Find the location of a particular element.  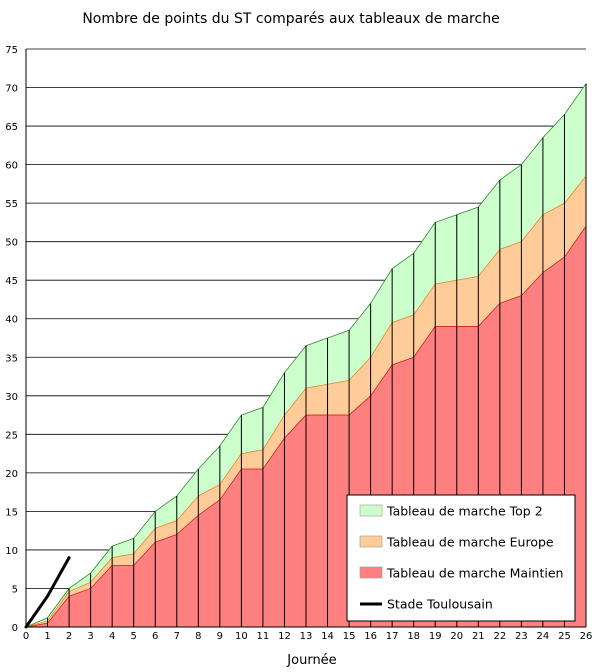

y-tick-label-55: 55 is located at coordinates (11, 204).